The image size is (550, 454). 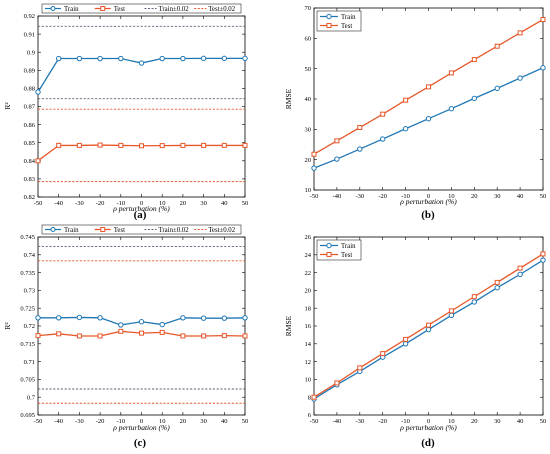 What do you see at coordinates (308, 99) in the screenshot?
I see `y-tick-label: 40` at bounding box center [308, 99].